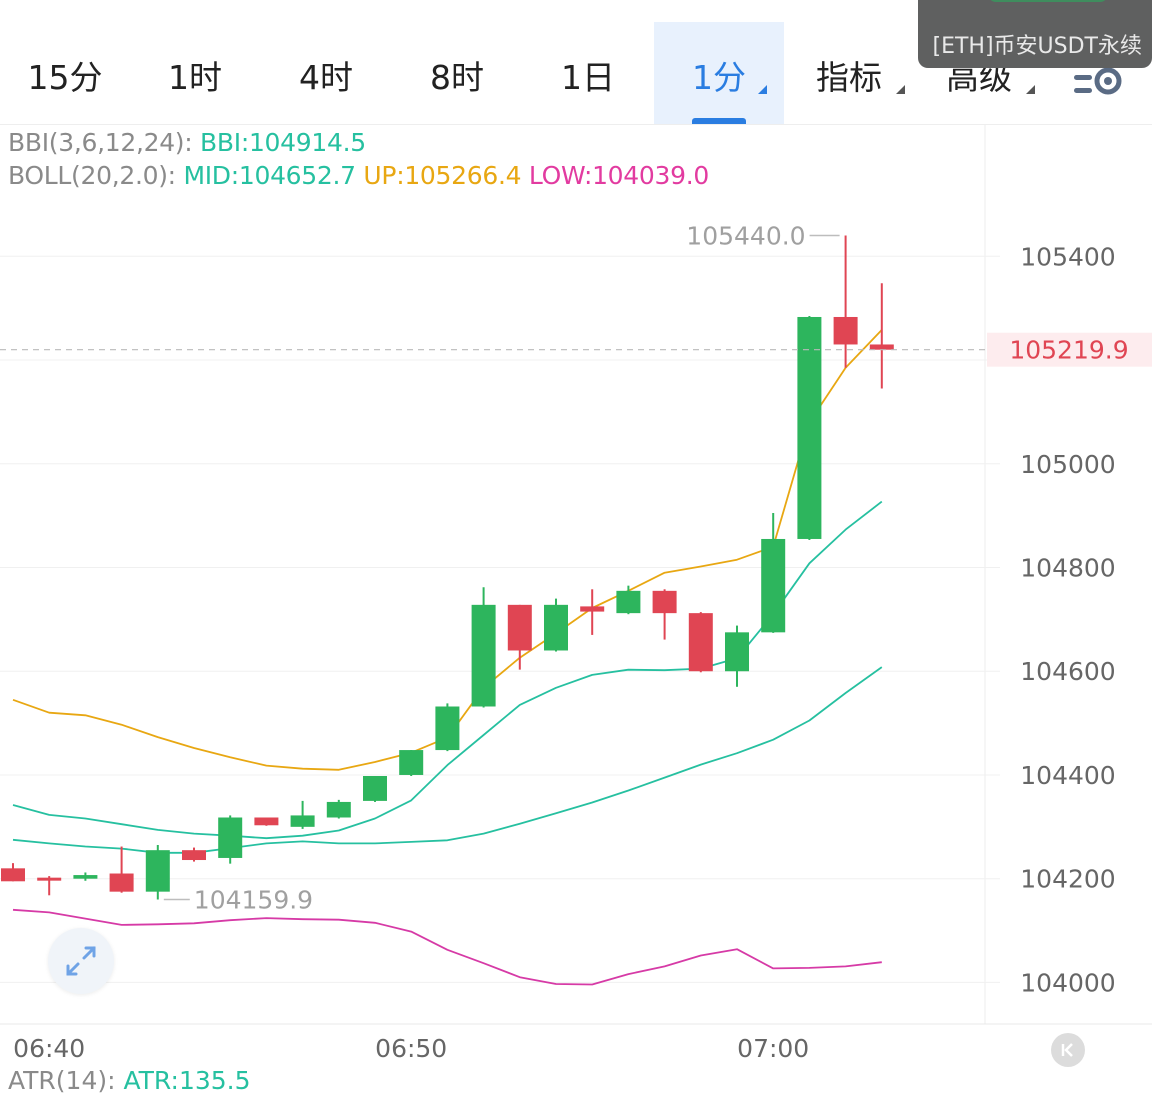 Image resolution: width=1152 pixels, height=1095 pixels. Describe the element at coordinates (457, 77) in the screenshot. I see `tab-label: 8时` at that location.